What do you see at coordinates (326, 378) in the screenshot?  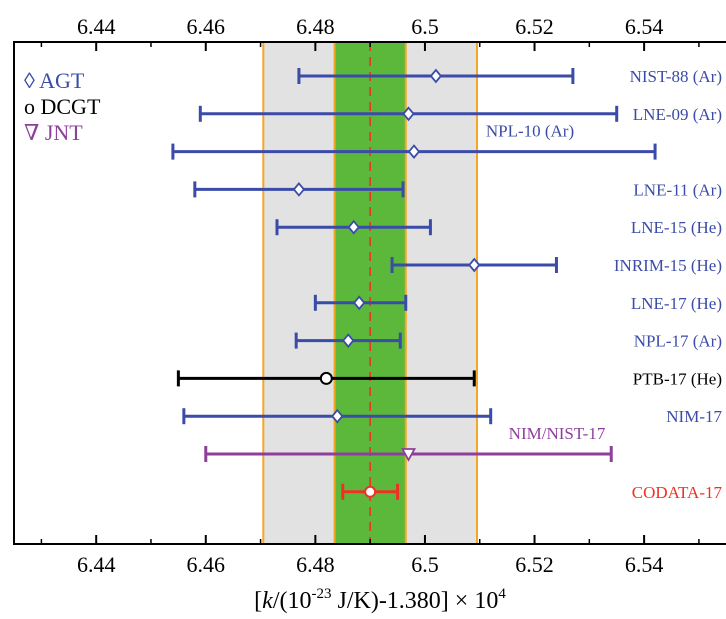 I see `circle-marker` at bounding box center [326, 378].